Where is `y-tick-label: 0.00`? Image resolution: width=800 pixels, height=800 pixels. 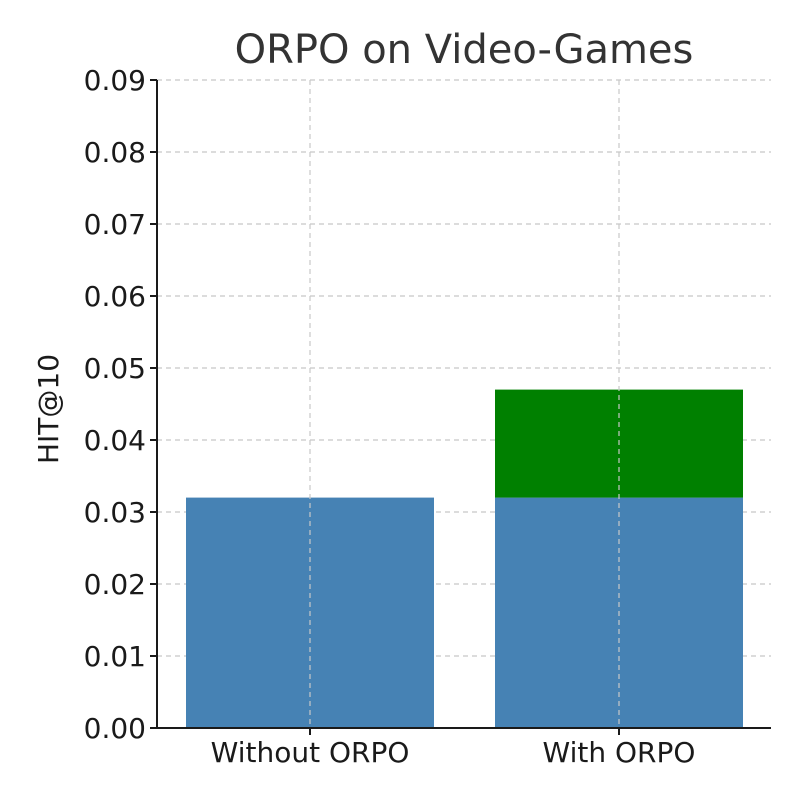 y-tick-label: 0.00 is located at coordinates (115, 728).